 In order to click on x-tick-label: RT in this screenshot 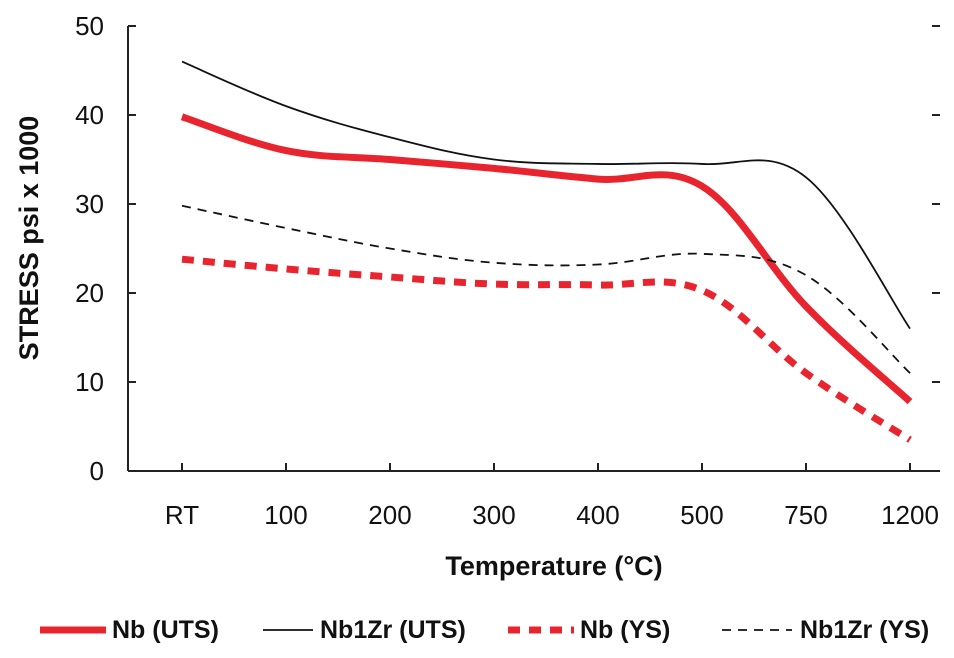, I will do `click(182, 515)`.